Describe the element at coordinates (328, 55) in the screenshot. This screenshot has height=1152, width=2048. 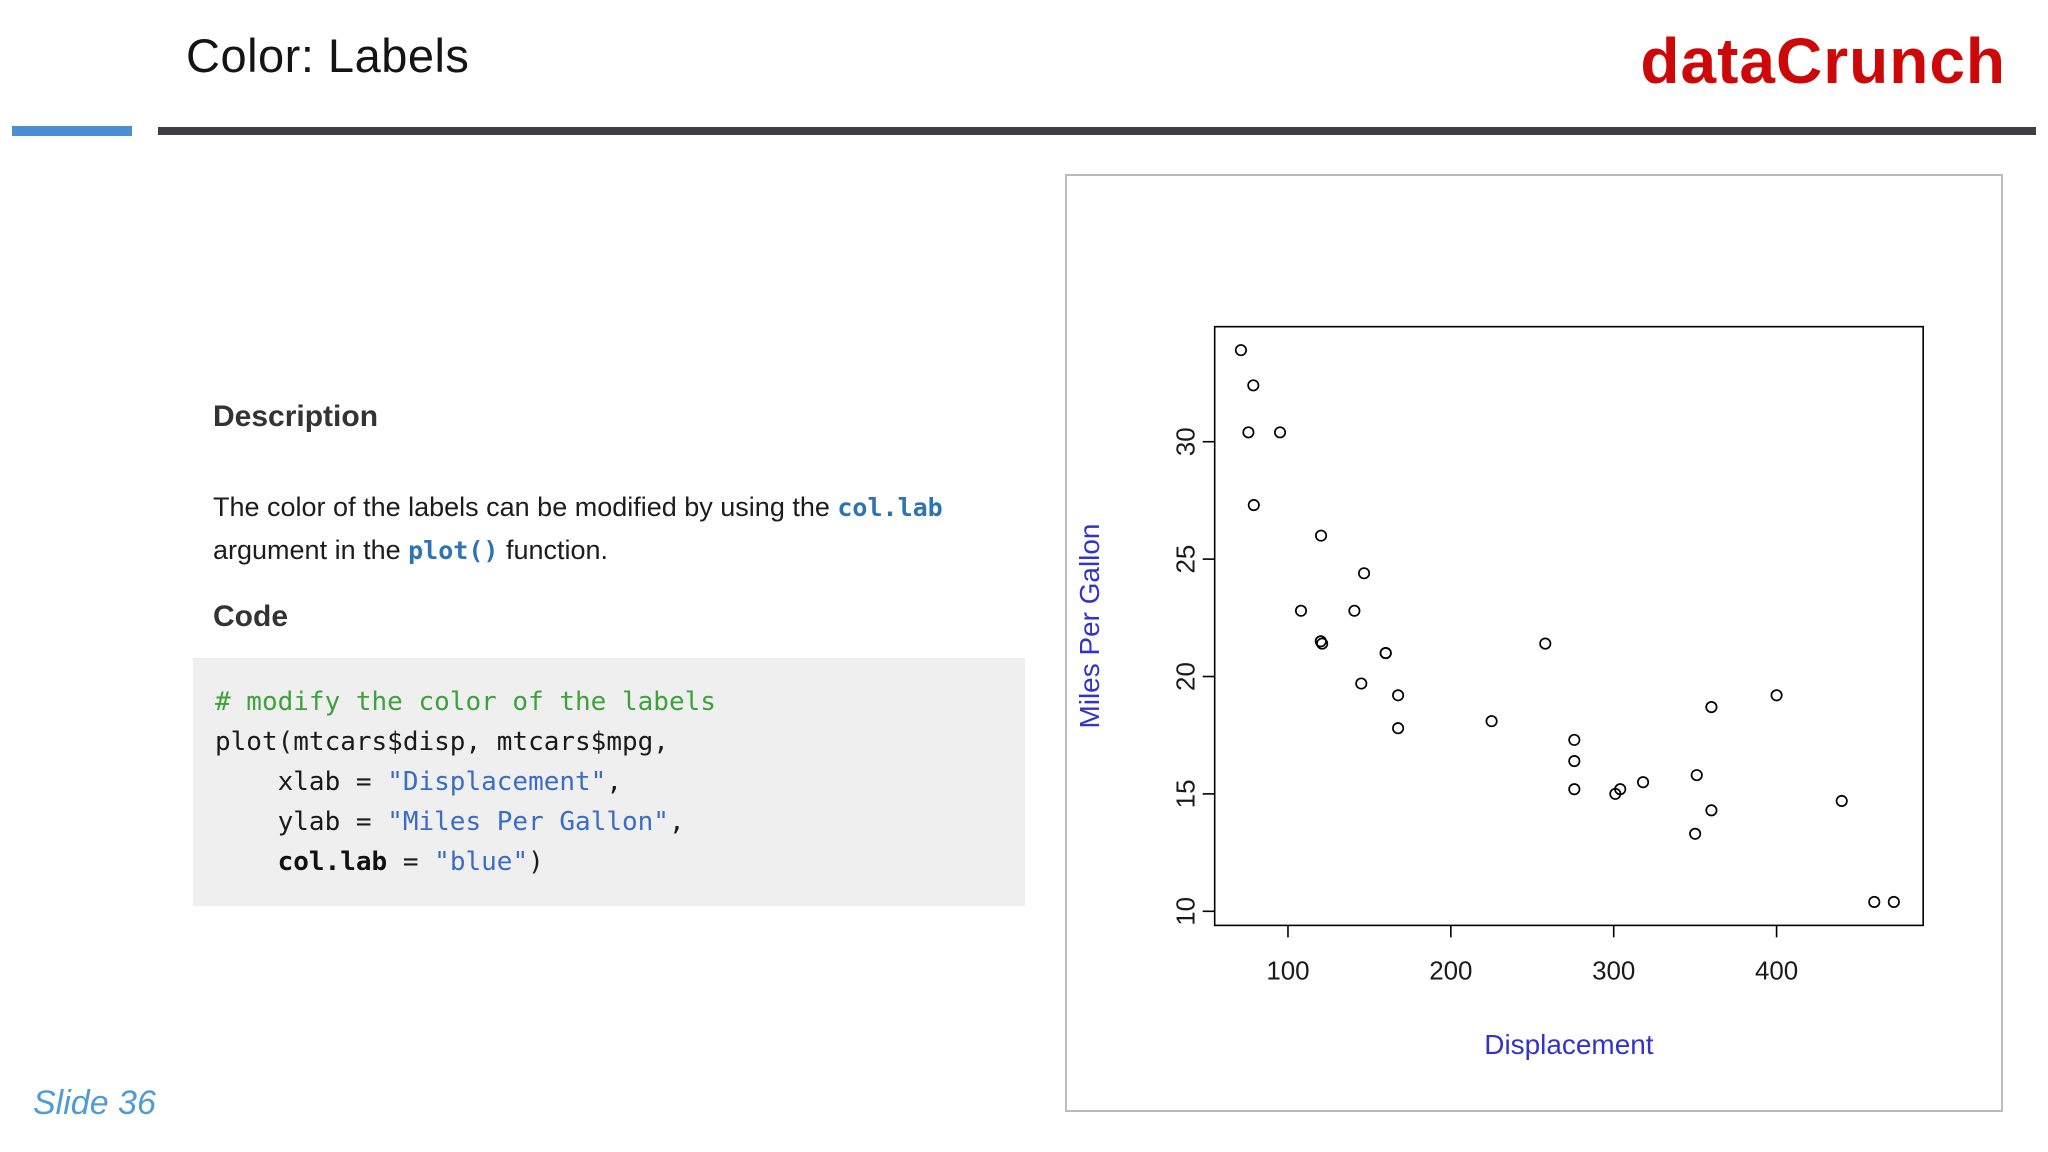
I see `page-title: Color: Labels` at that location.